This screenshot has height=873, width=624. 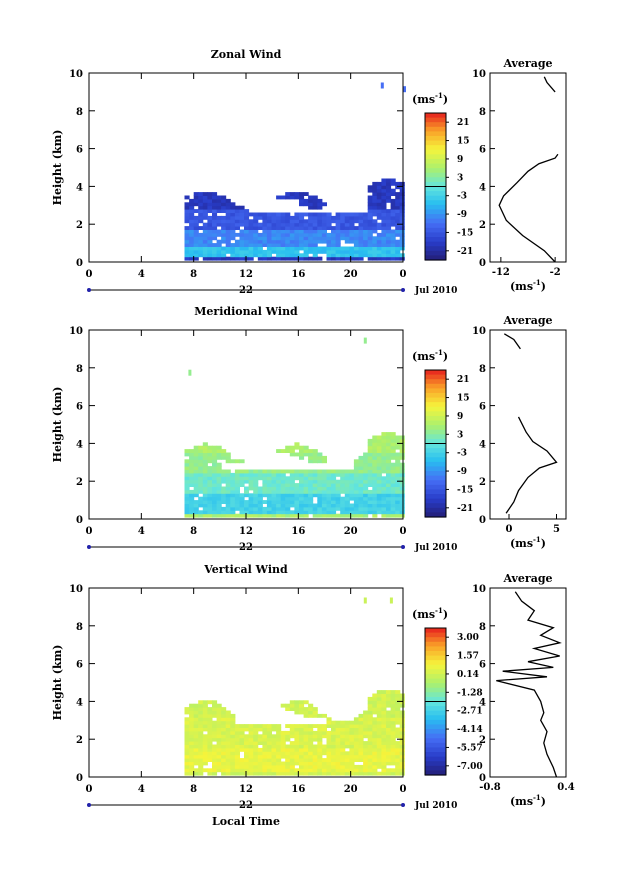 I want to click on colorbar-tick-label: -9, so click(x=462, y=215).